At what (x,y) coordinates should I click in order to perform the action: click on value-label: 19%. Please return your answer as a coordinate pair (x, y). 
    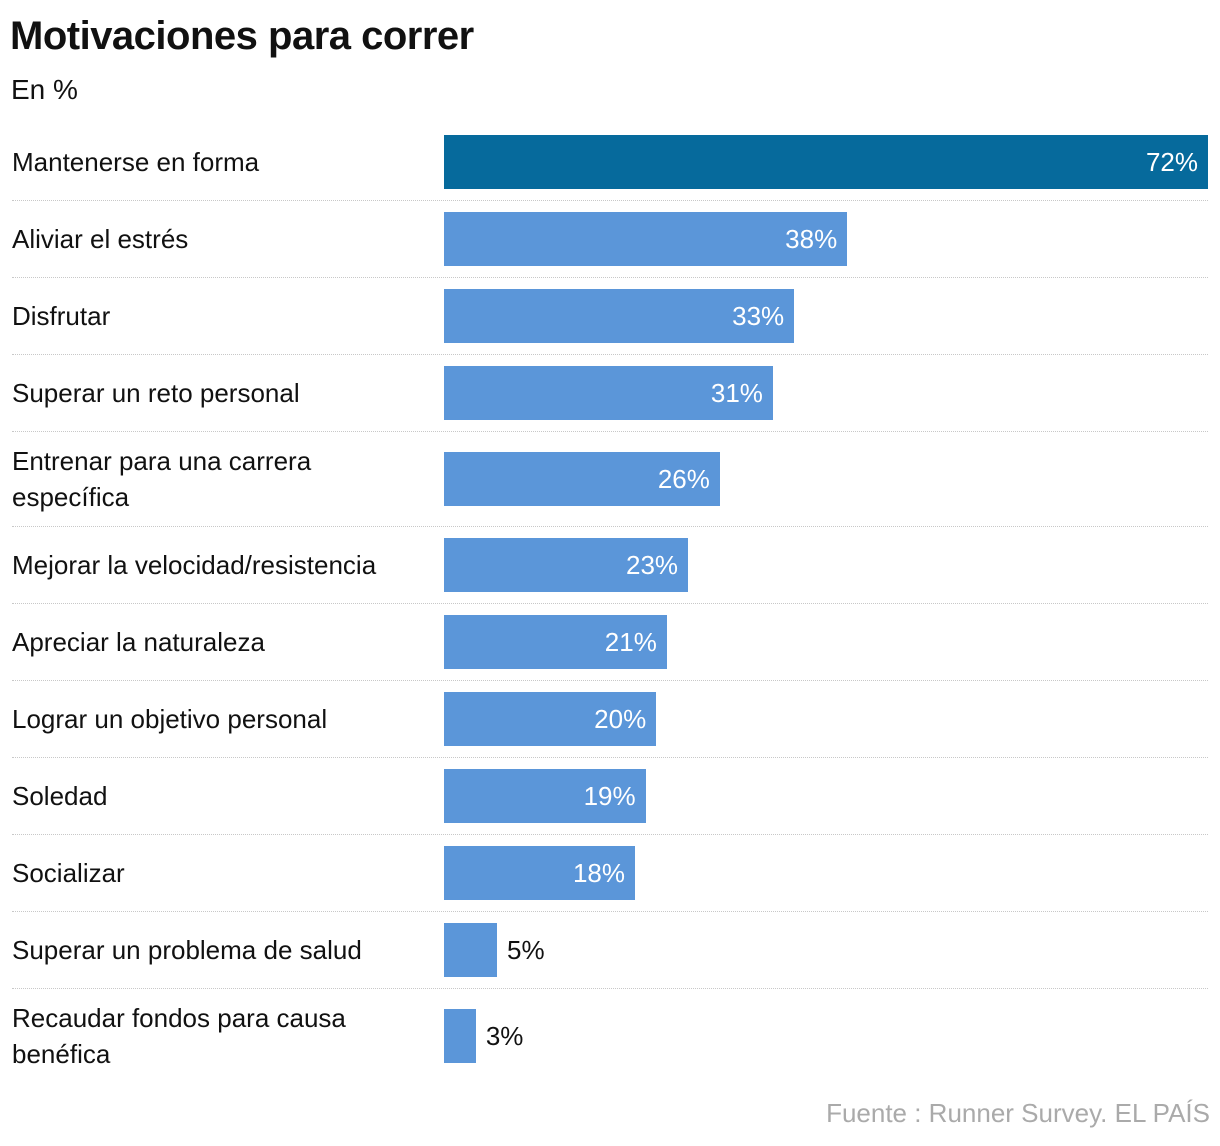
    Looking at the image, I should click on (609, 796).